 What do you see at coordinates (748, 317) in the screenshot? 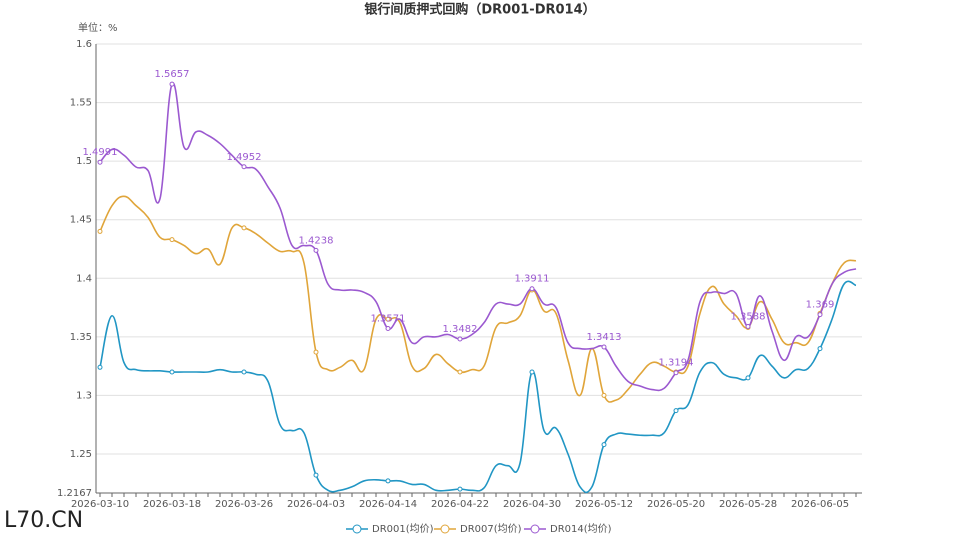
I see `data-label: 1.3588` at bounding box center [748, 317].